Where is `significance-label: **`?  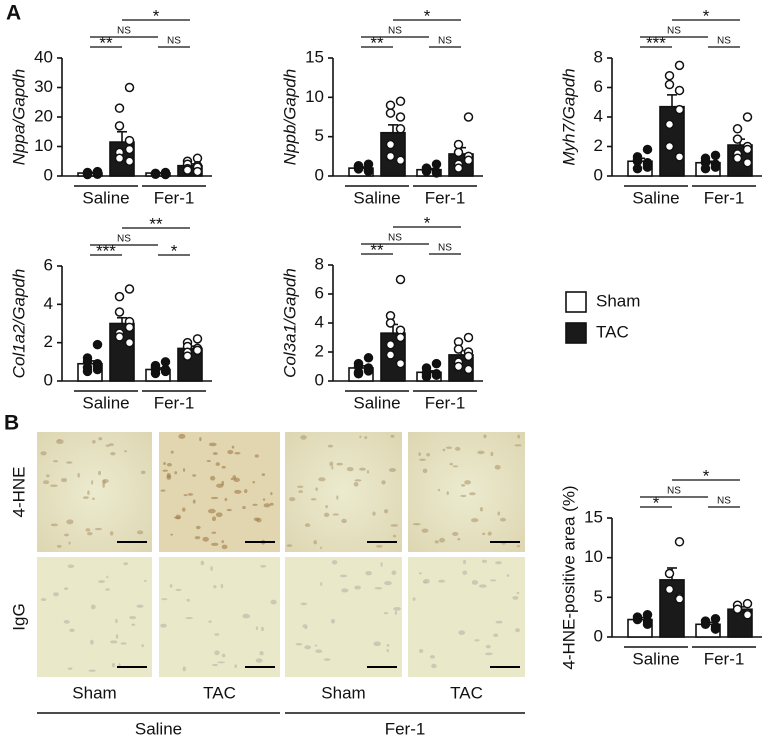 significance-label: ** is located at coordinates (106, 42).